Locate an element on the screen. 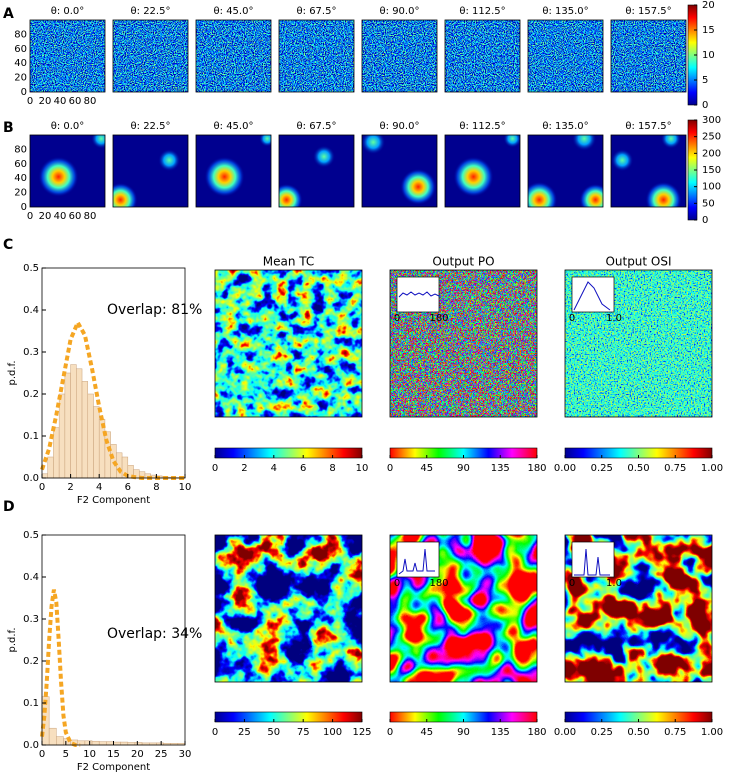 This screenshot has height=777, width=738. y-tick-label: 0.4 is located at coordinates (31, 577).